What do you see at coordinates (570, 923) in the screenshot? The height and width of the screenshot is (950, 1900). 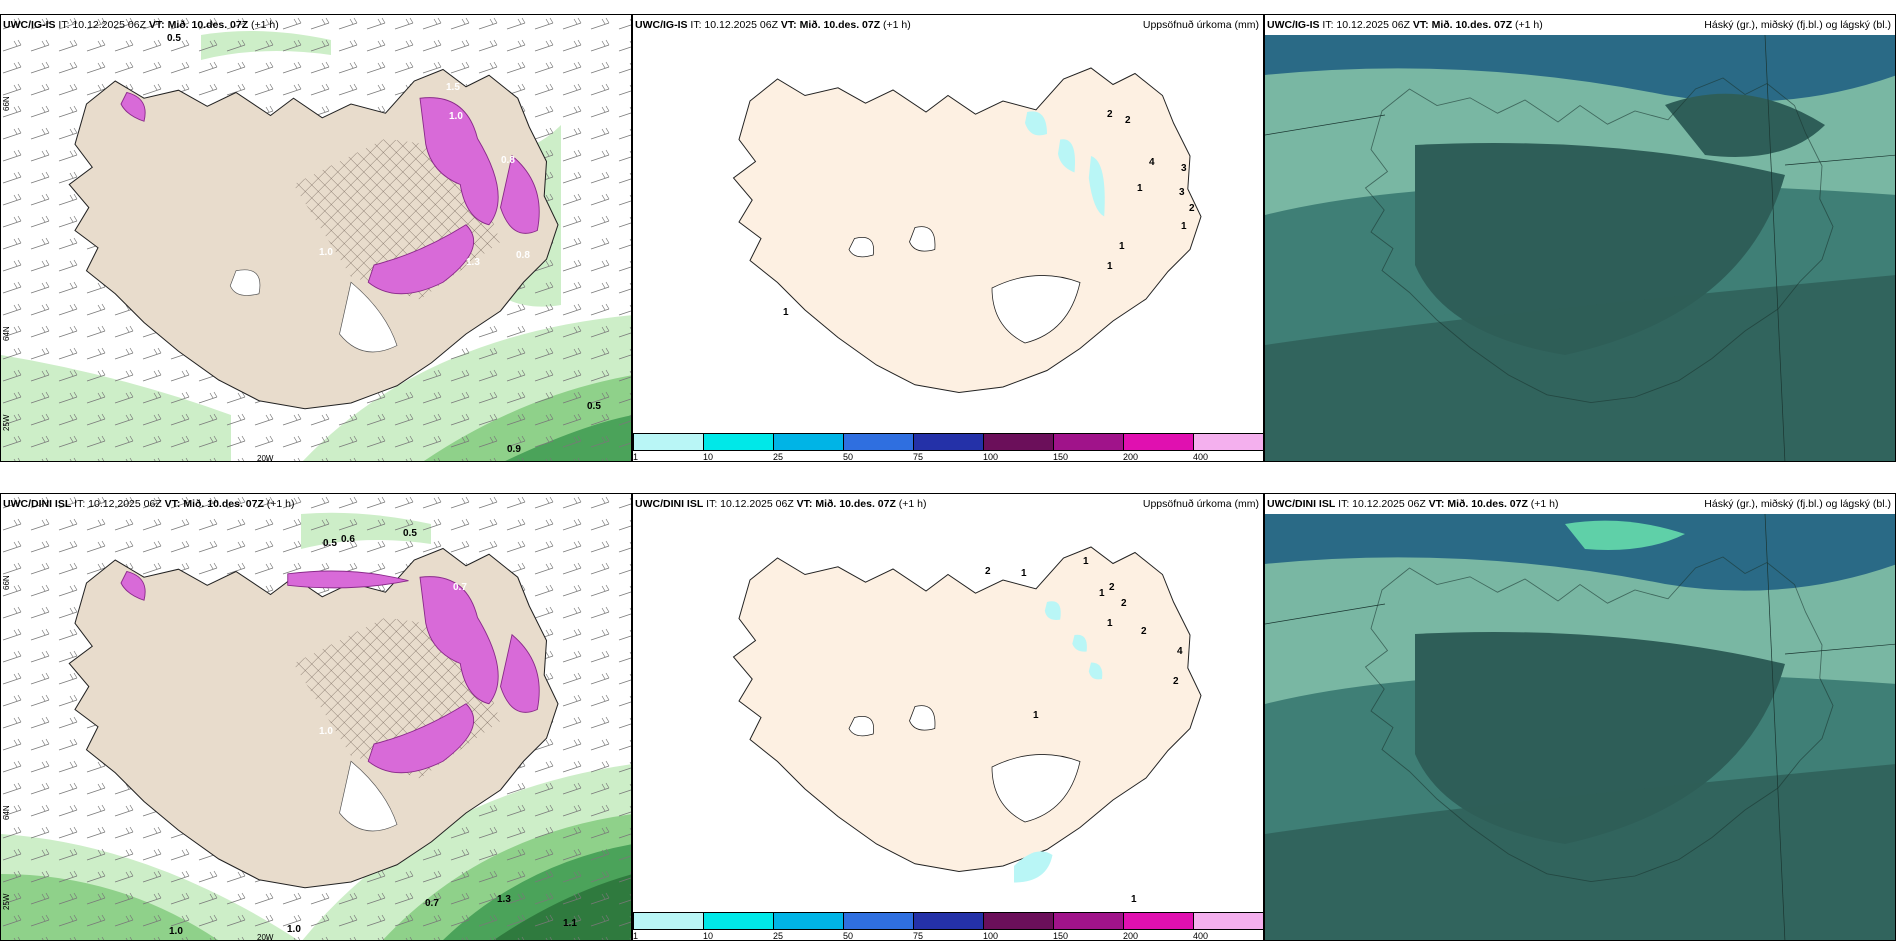 I see `wind-label: 1.1` at bounding box center [570, 923].